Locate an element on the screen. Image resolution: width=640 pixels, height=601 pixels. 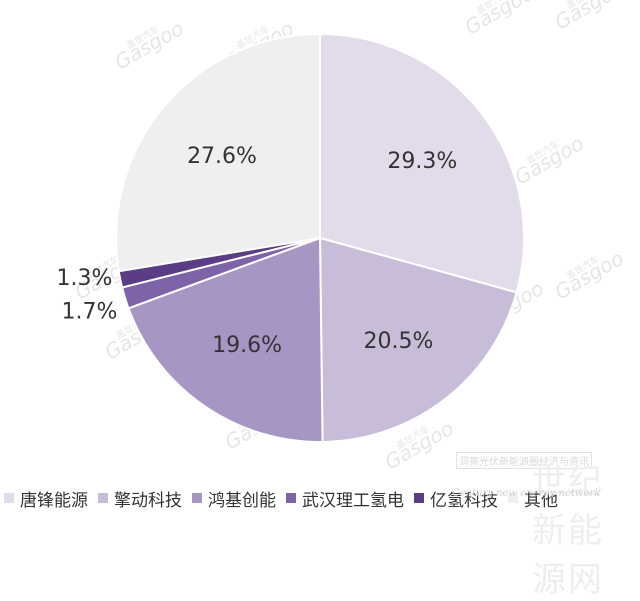
legend-label: 唐锋能源 is located at coordinates (54, 500).